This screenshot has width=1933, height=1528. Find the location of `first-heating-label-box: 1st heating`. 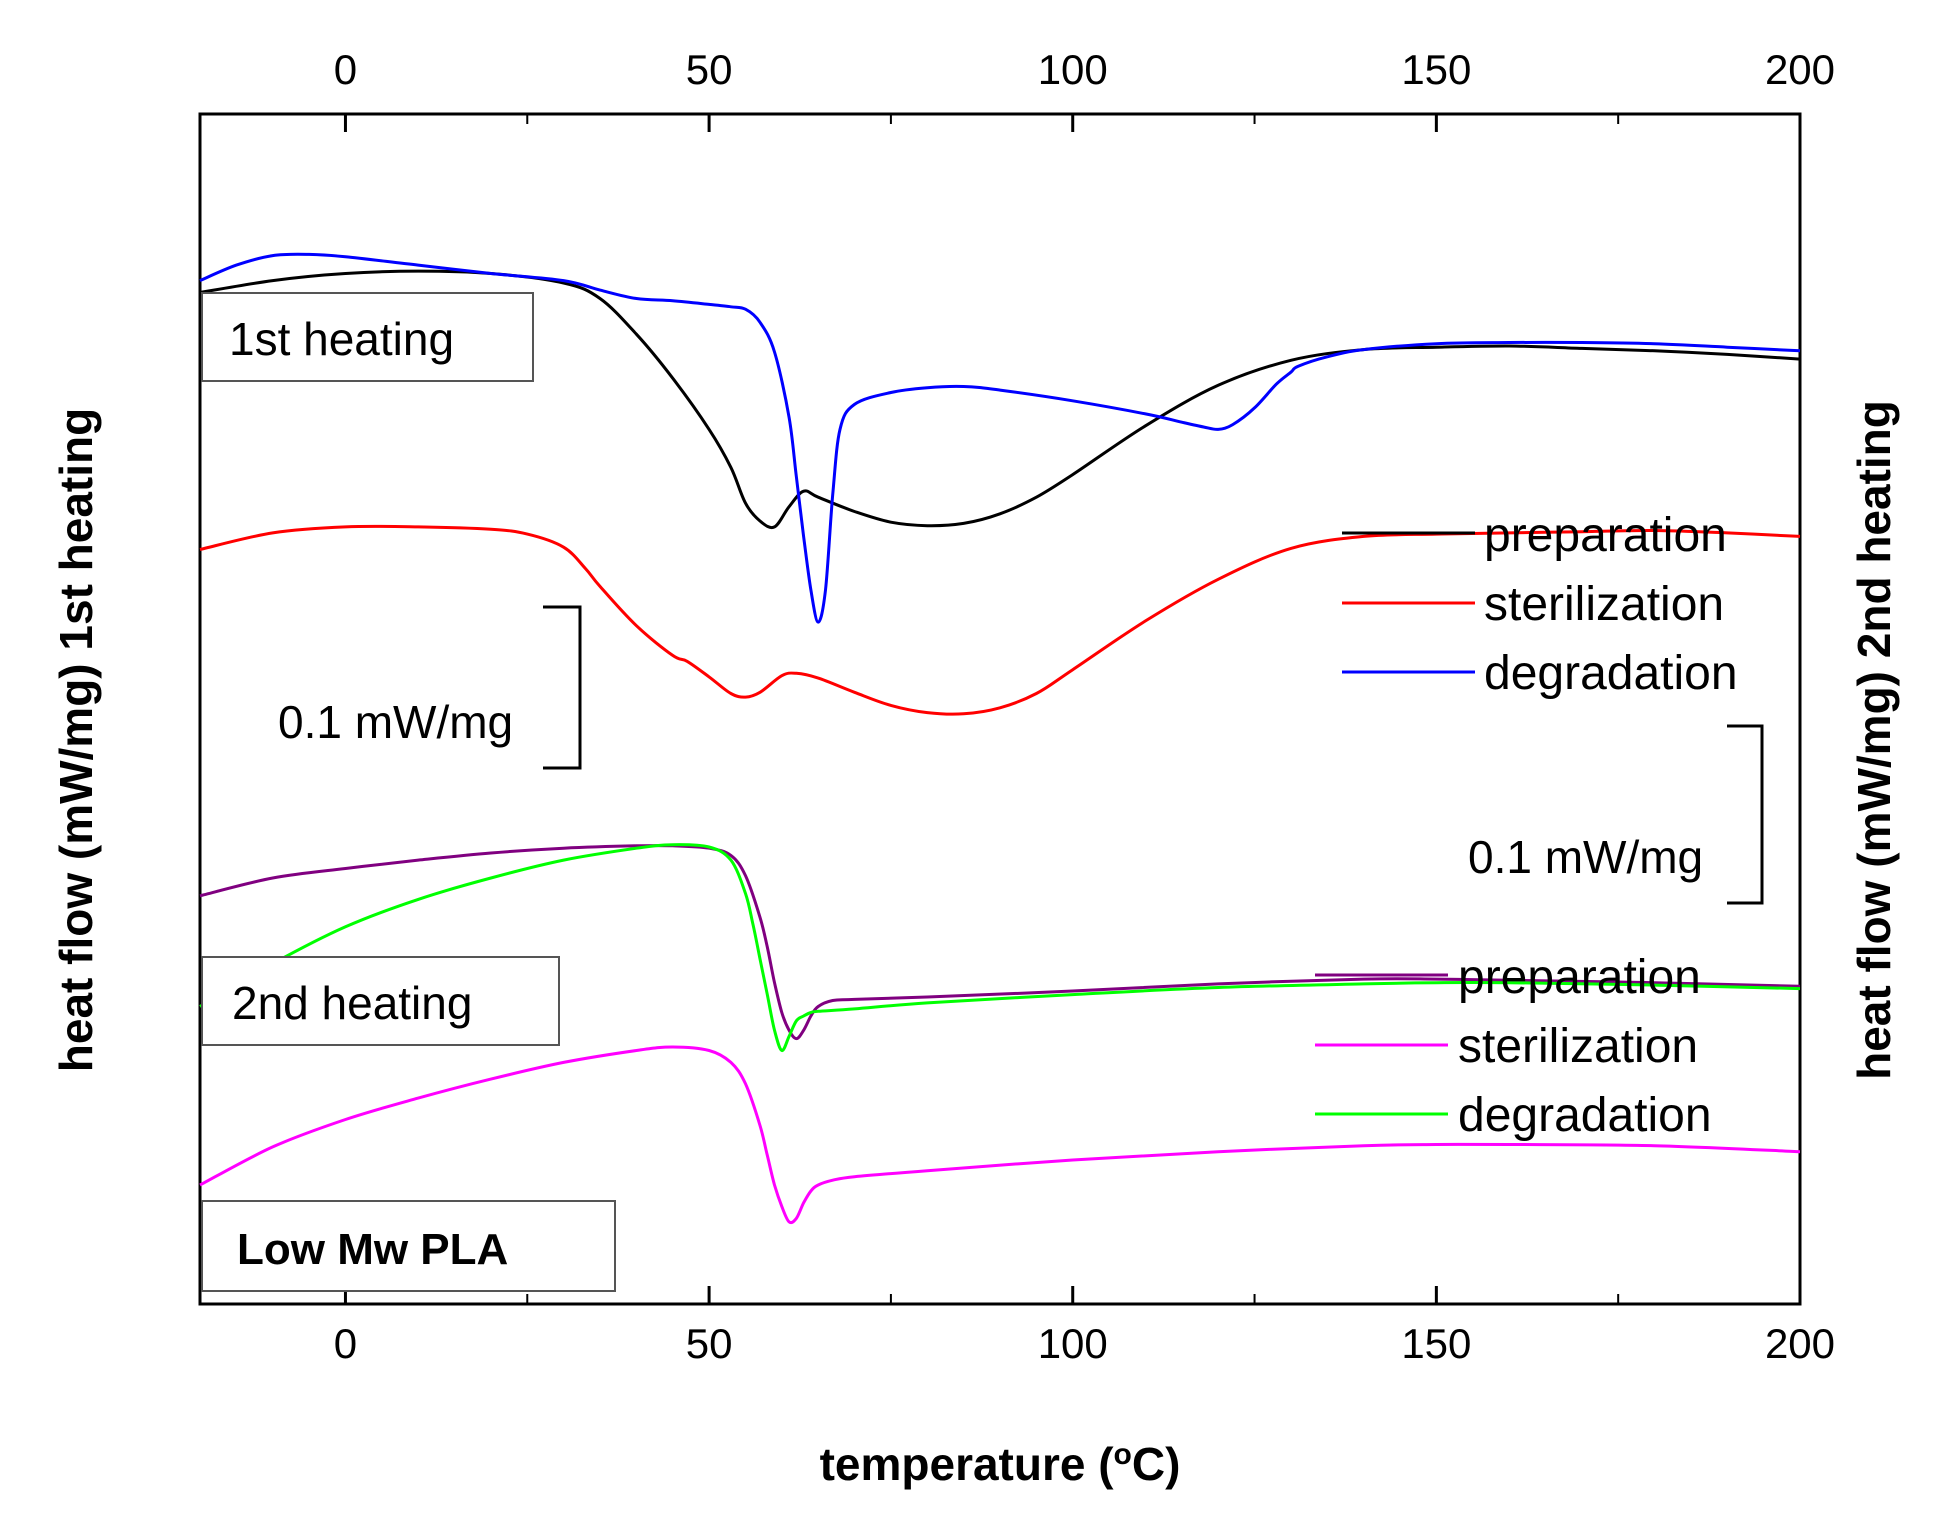

first-heating-label-box: 1st heating is located at coordinates (367, 337).